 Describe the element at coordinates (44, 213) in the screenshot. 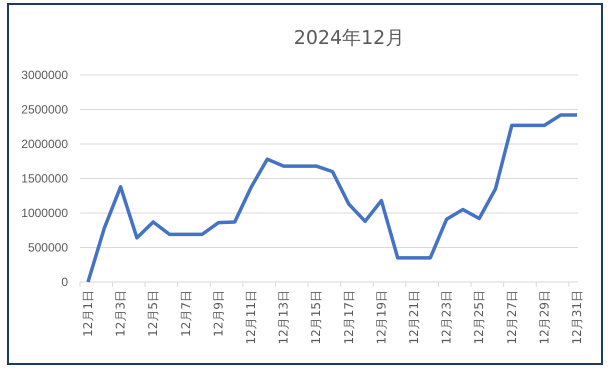

I see `y-tick-label: 1000000` at that location.